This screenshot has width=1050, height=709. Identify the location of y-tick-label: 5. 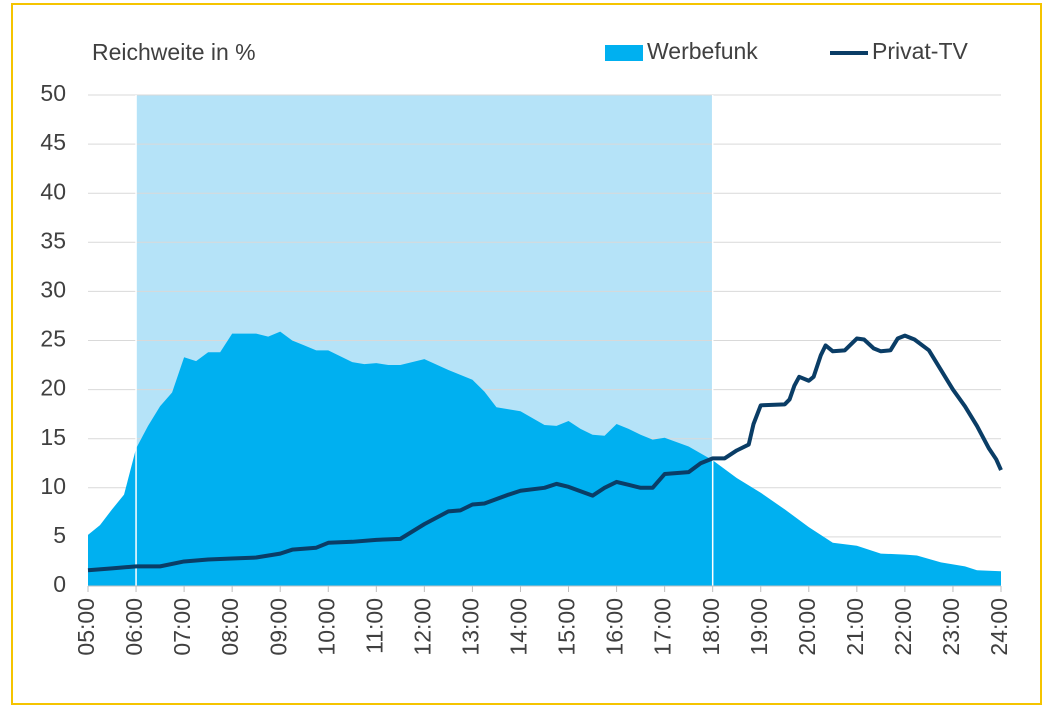
(59, 535).